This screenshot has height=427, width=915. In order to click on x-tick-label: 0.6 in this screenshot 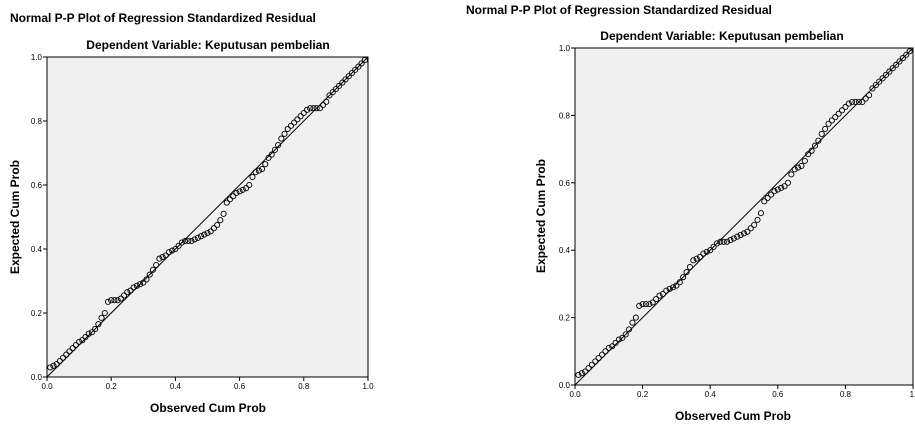, I will do `click(778, 394)`.